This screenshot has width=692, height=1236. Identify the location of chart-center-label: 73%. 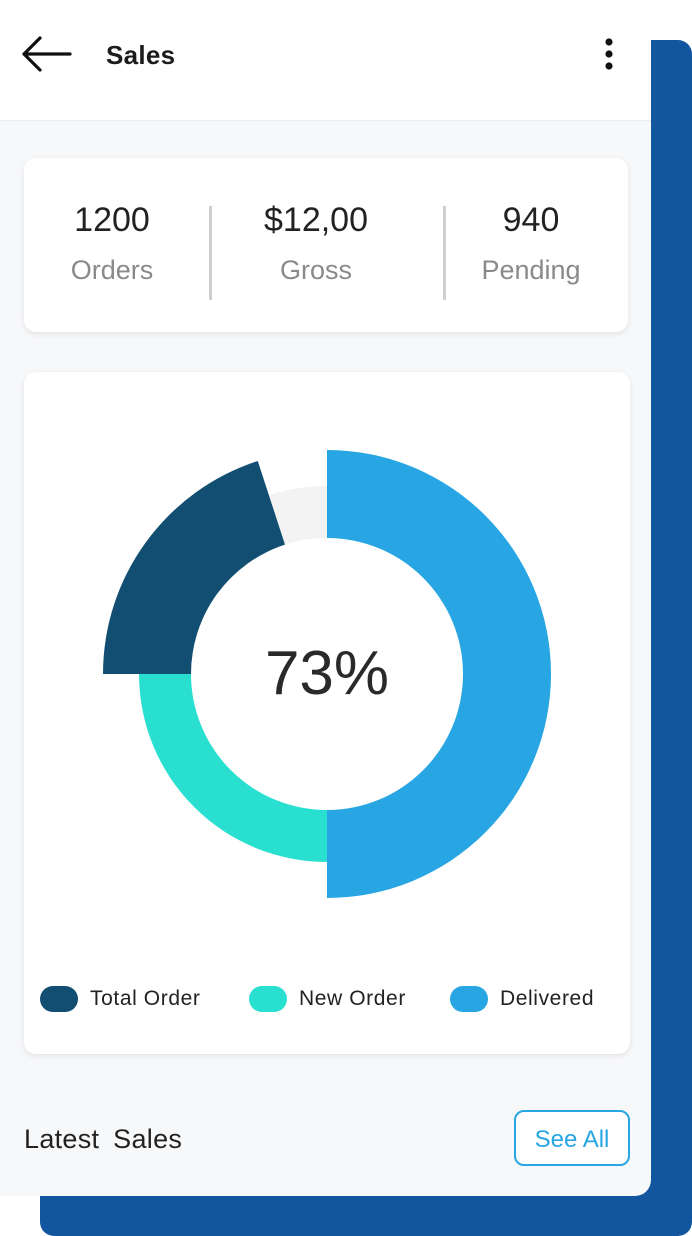
(327, 673).